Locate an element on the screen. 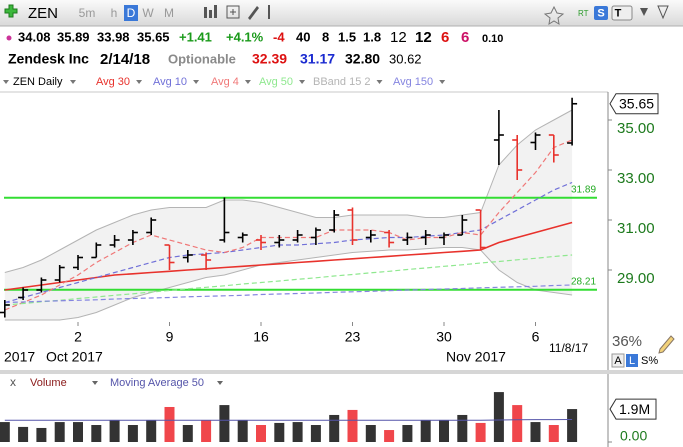  quote-close: 35.65 is located at coordinates (153, 36).